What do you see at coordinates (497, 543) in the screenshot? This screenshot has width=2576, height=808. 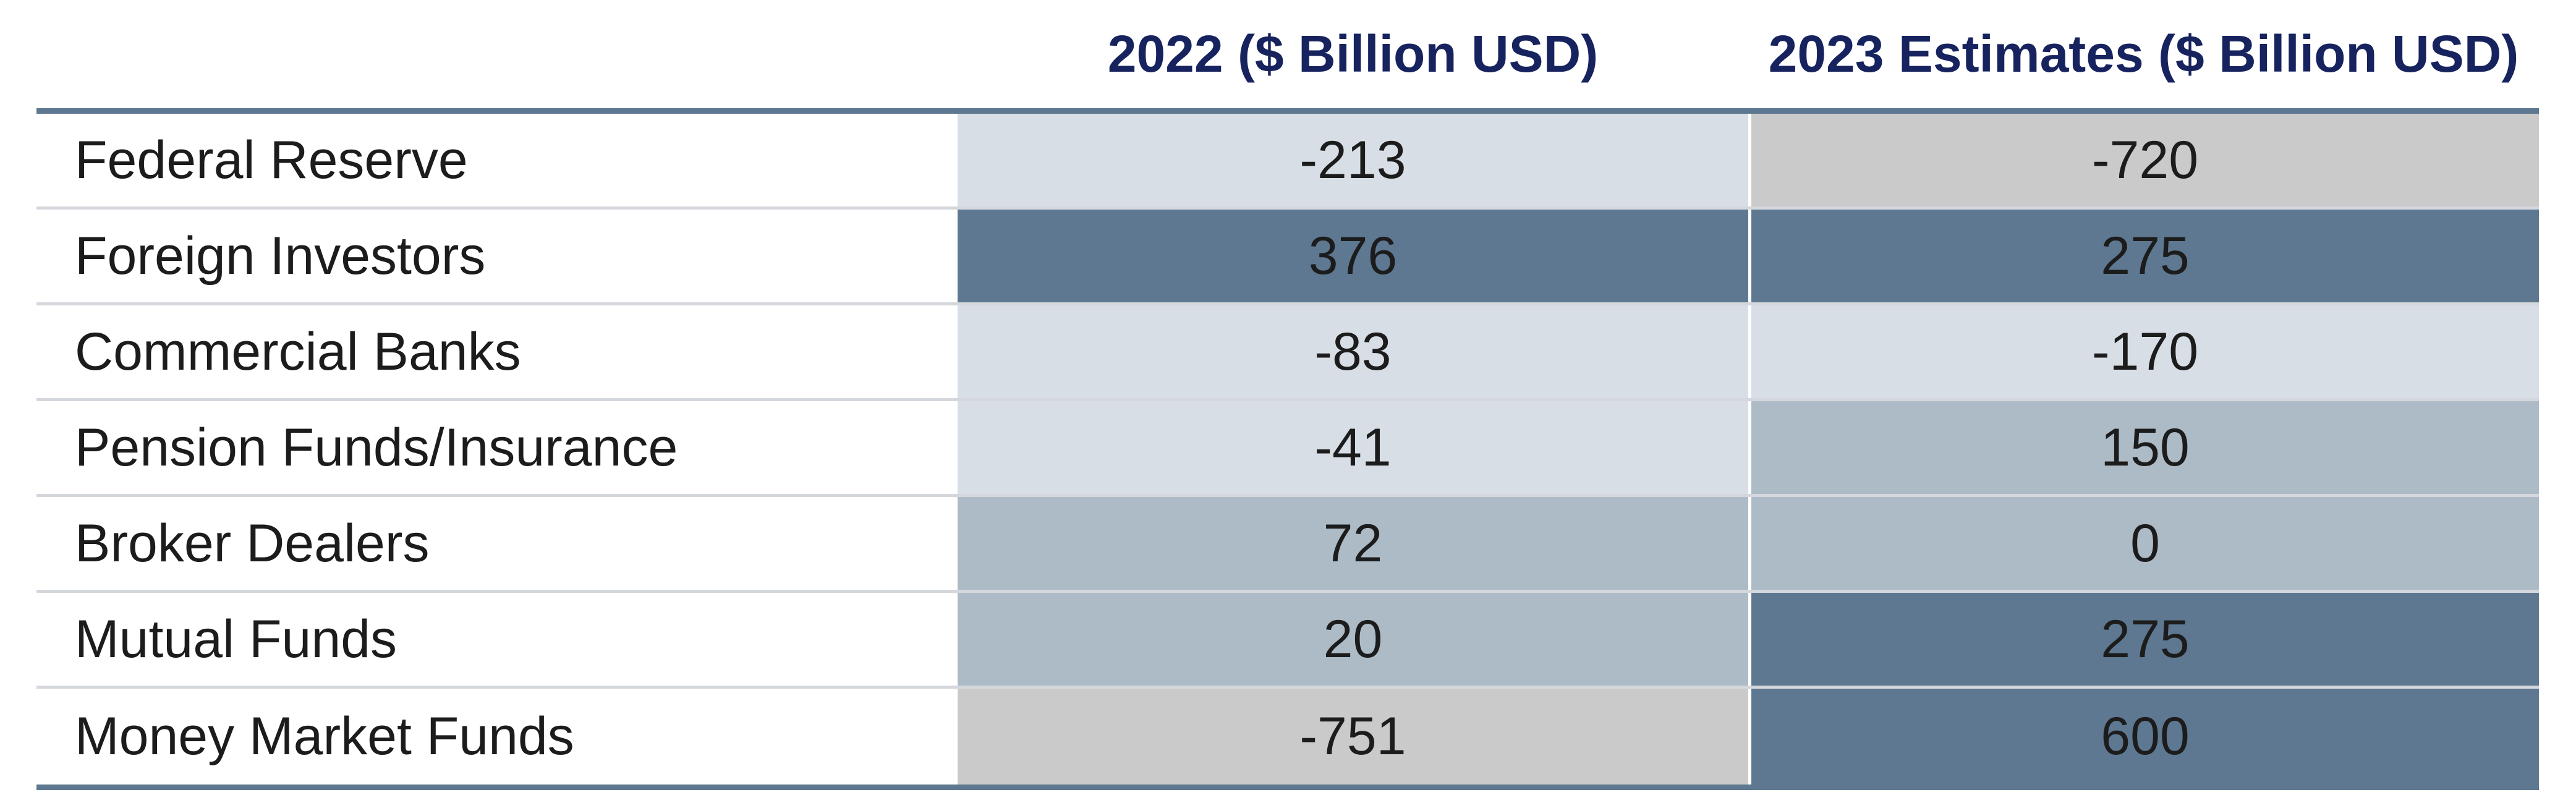 I see `row-label: Broker Dealers` at bounding box center [497, 543].